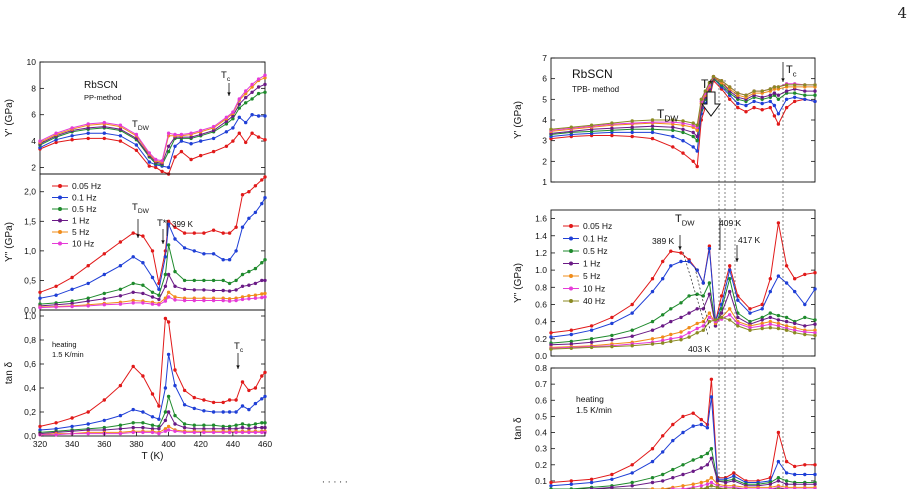 This screenshot has width=919, height=489. What do you see at coordinates (80, 232) in the screenshot?
I see `legend-entry: 5 Hz` at bounding box center [80, 232].